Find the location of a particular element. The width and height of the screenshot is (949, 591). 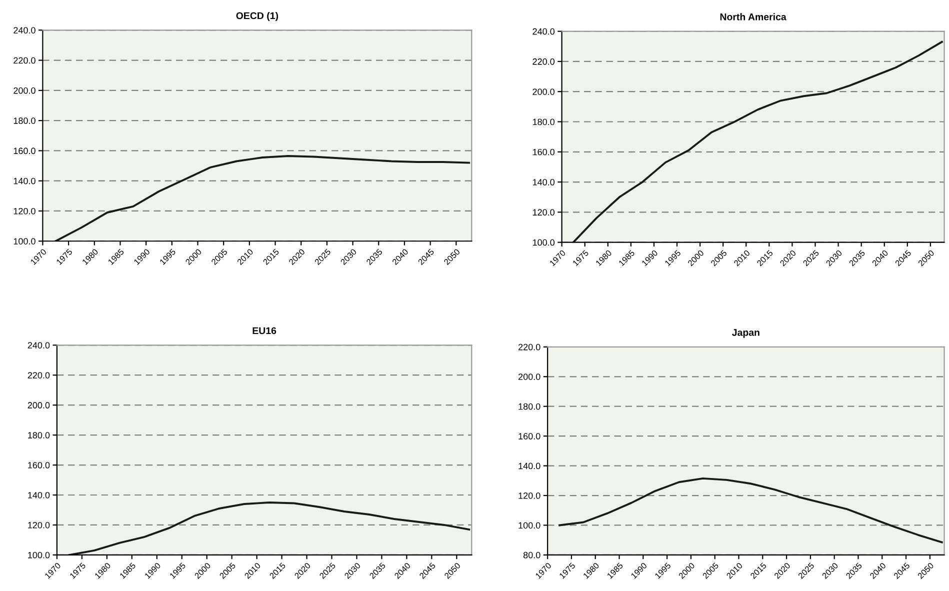

chart-title: North America is located at coordinates (753, 16).